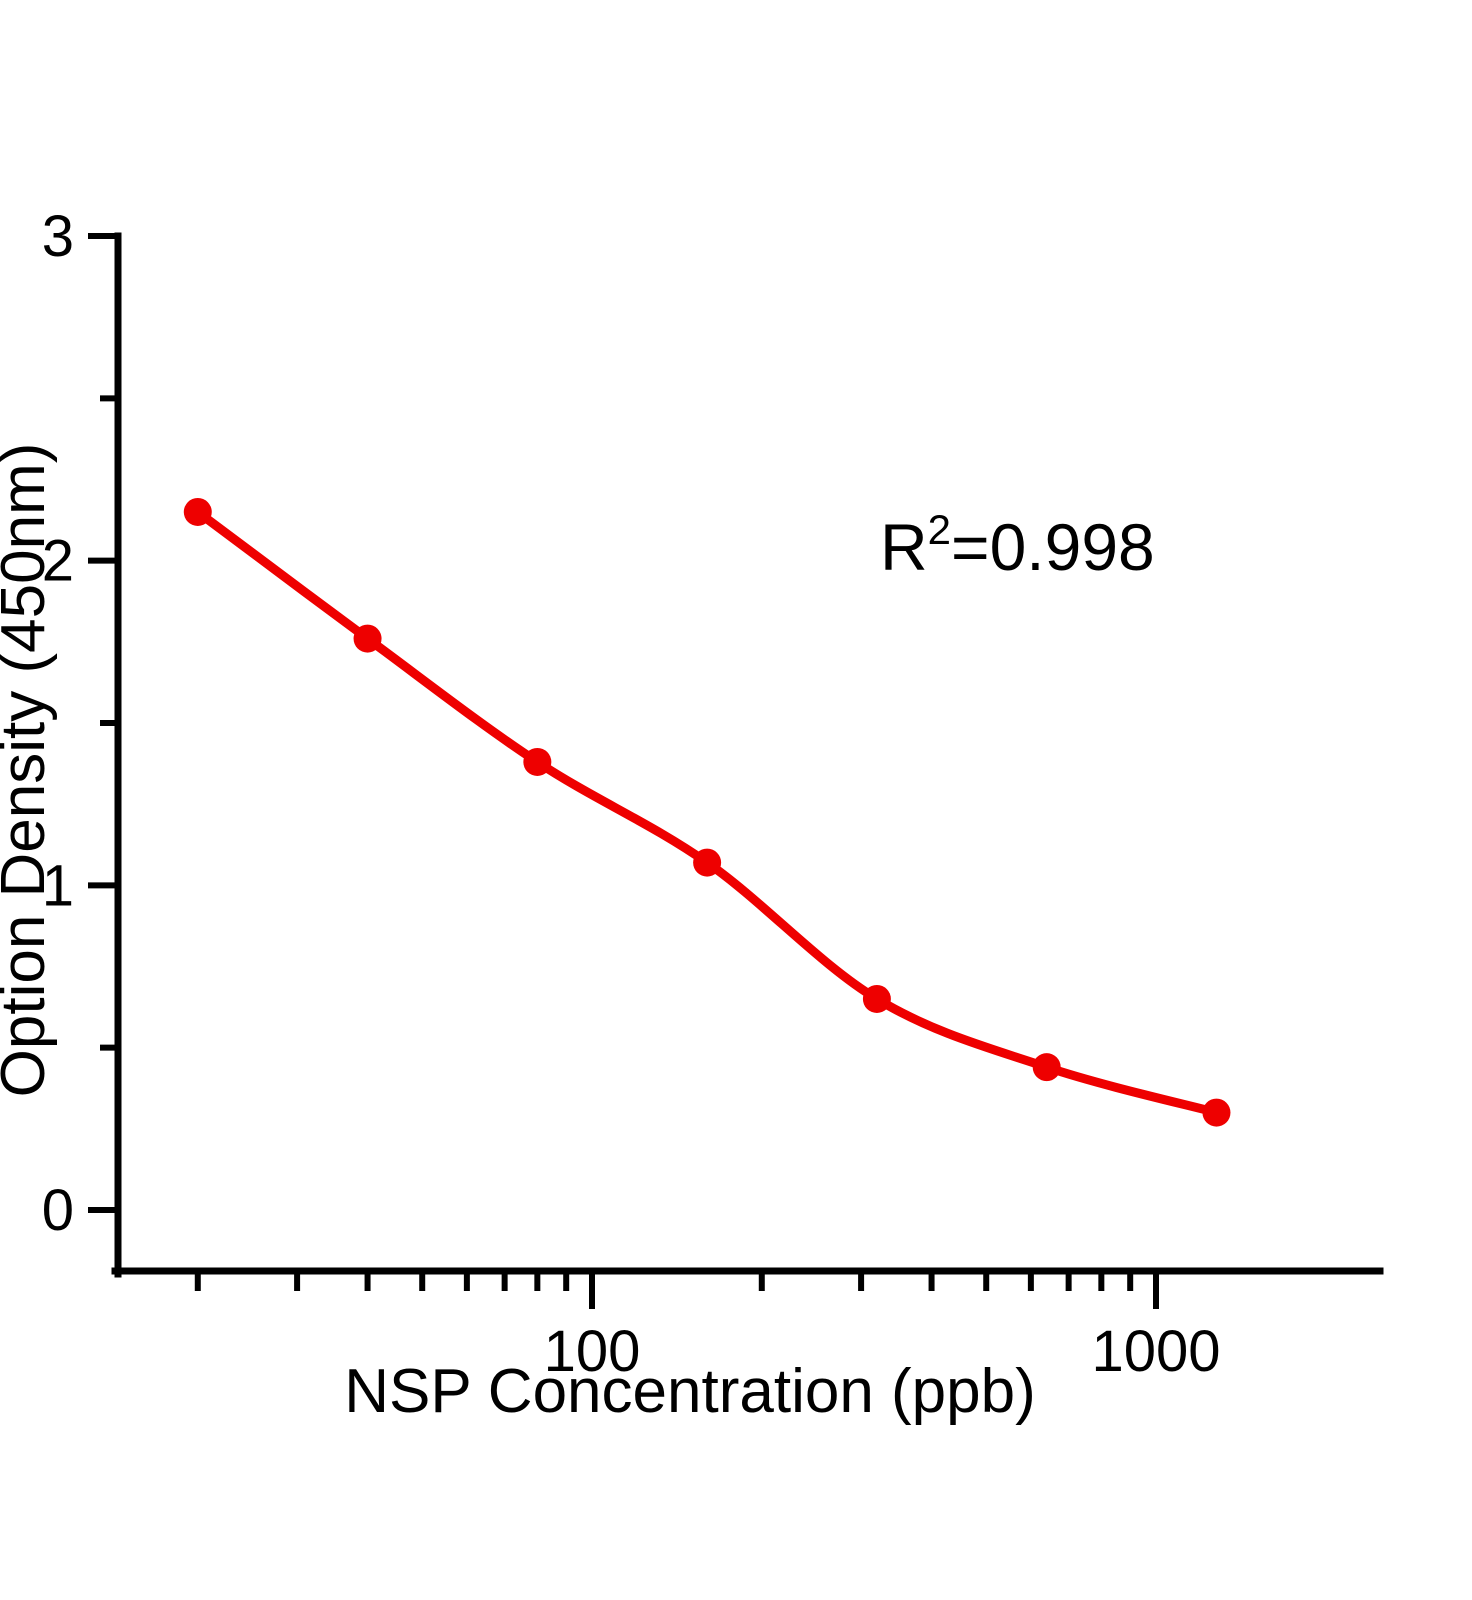  Describe the element at coordinates (58, 561) in the screenshot. I see `y-tick-label: 2` at that location.